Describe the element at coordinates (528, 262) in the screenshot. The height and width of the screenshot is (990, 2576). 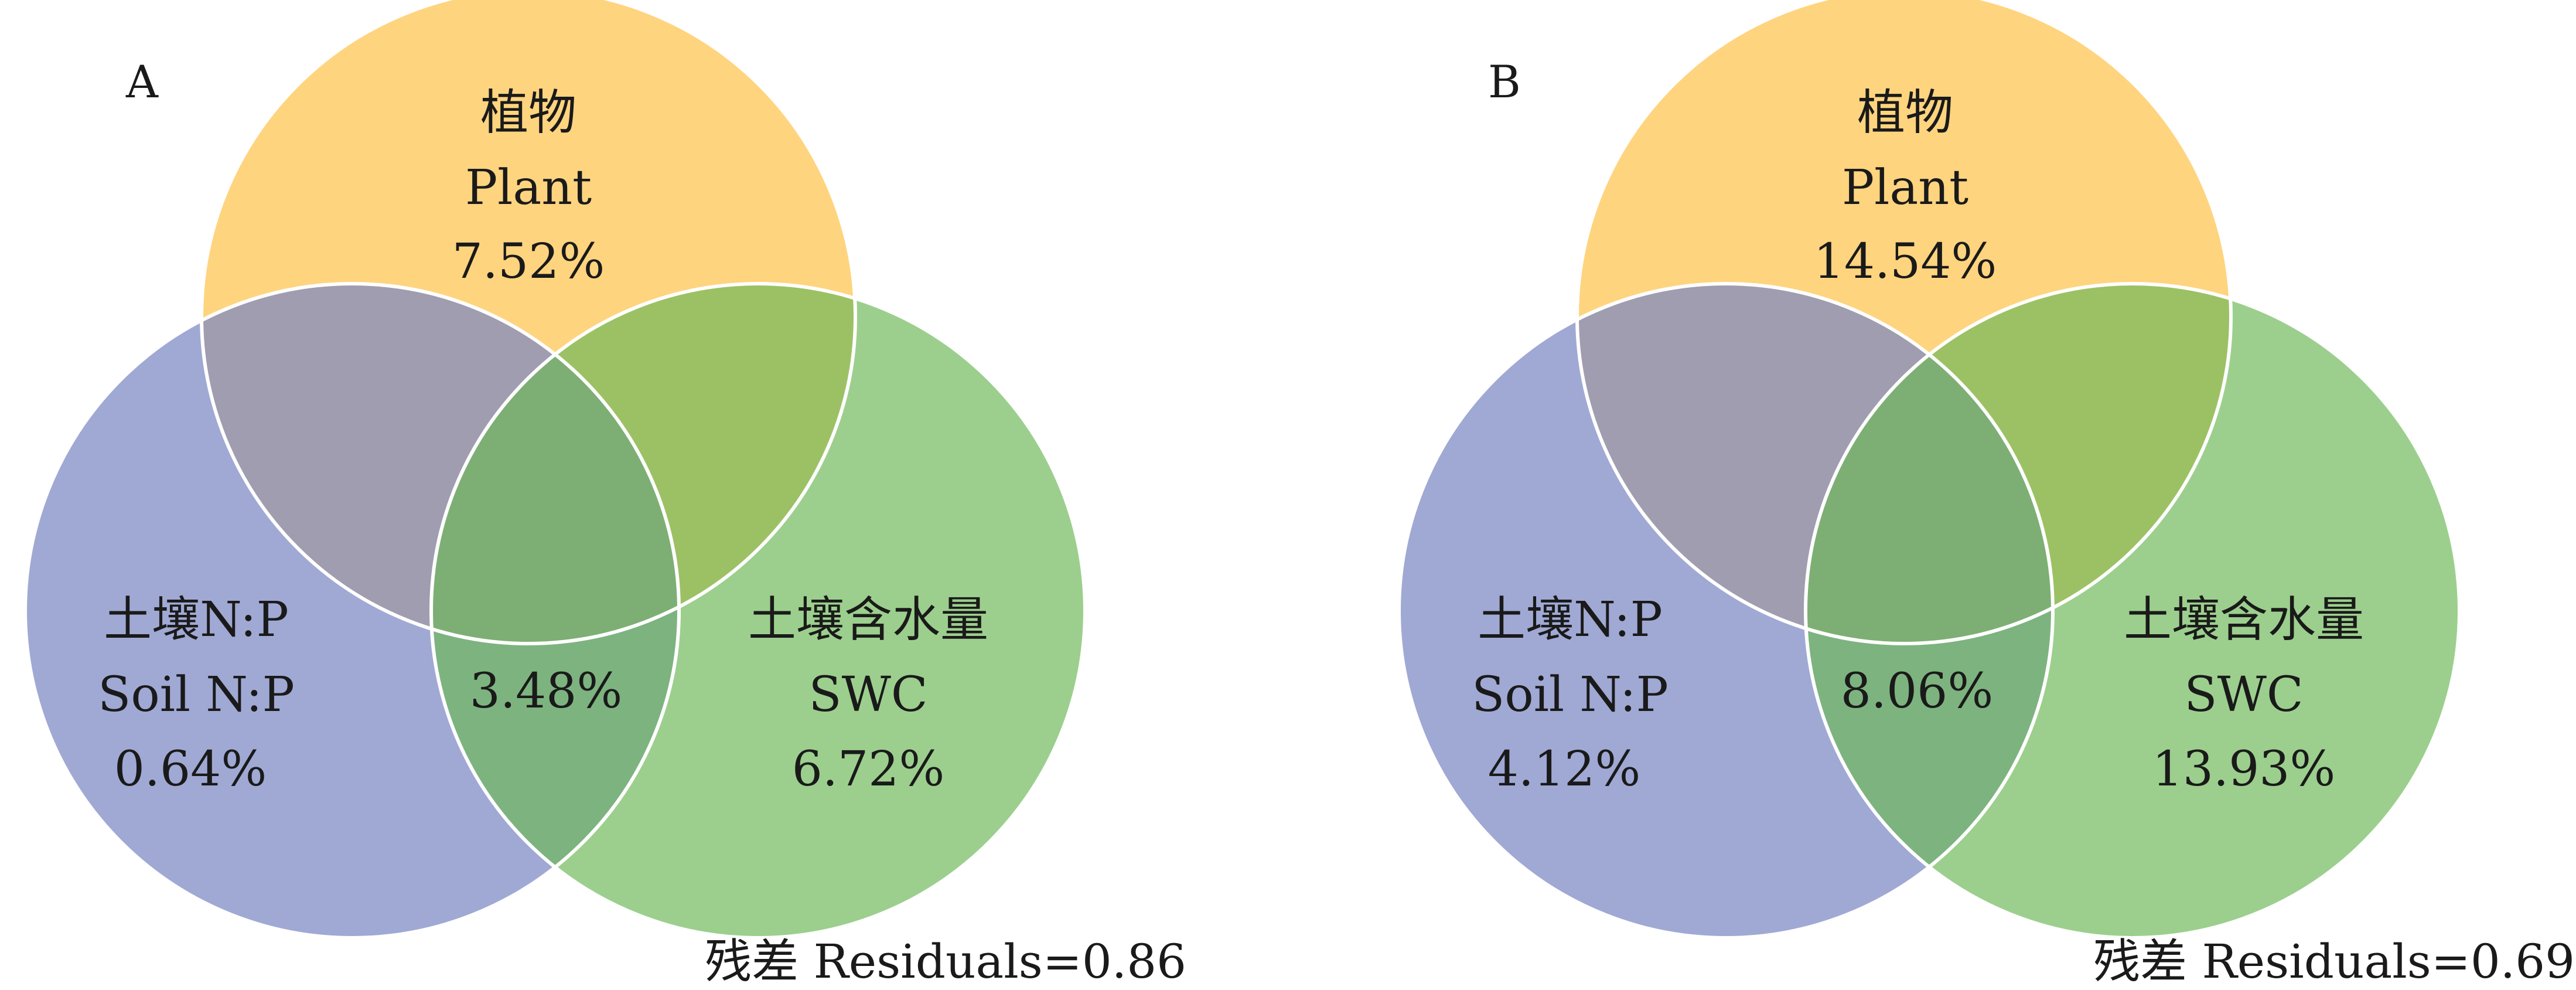
I see `plant-value: 7.52%` at that location.